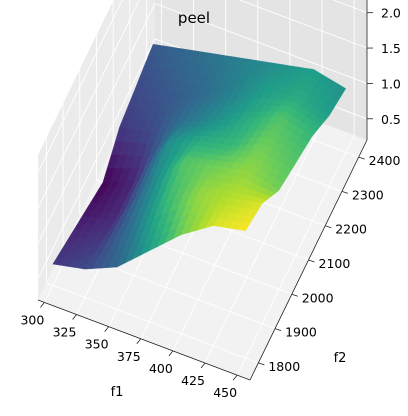  I want to click on x-axis-label: f1, so click(117, 392).